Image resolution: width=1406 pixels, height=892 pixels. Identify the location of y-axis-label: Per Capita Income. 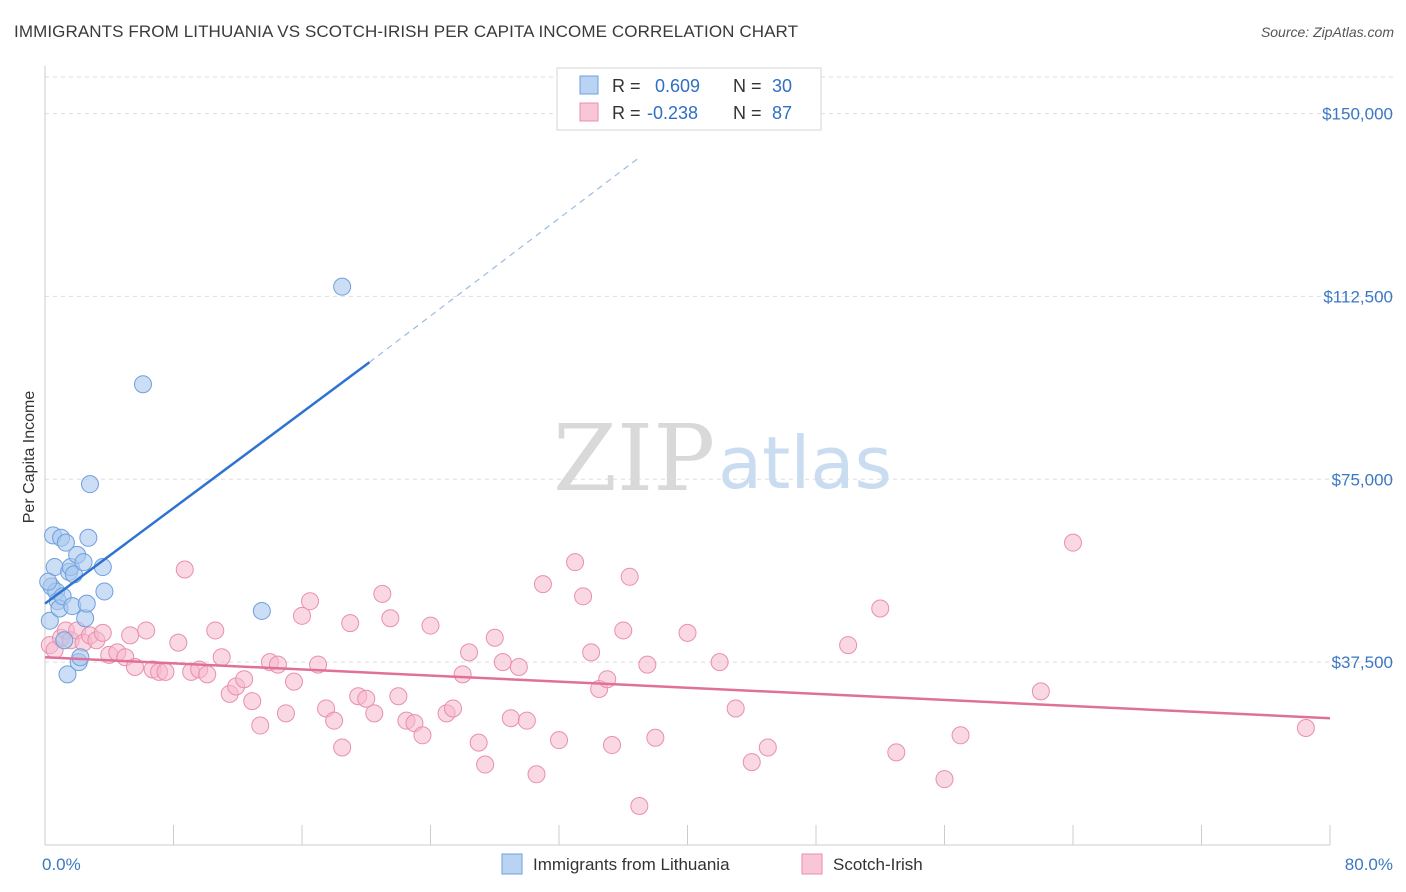
(29, 457).